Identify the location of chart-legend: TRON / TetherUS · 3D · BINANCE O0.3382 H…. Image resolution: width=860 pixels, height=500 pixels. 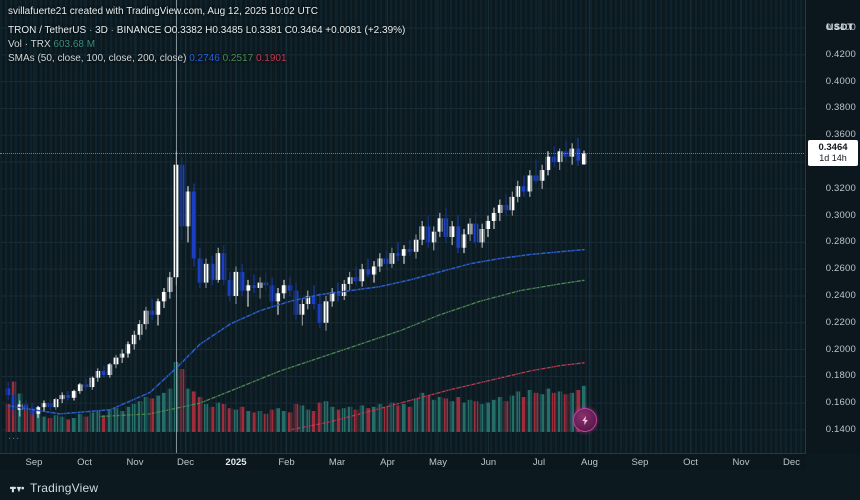
(206, 45).